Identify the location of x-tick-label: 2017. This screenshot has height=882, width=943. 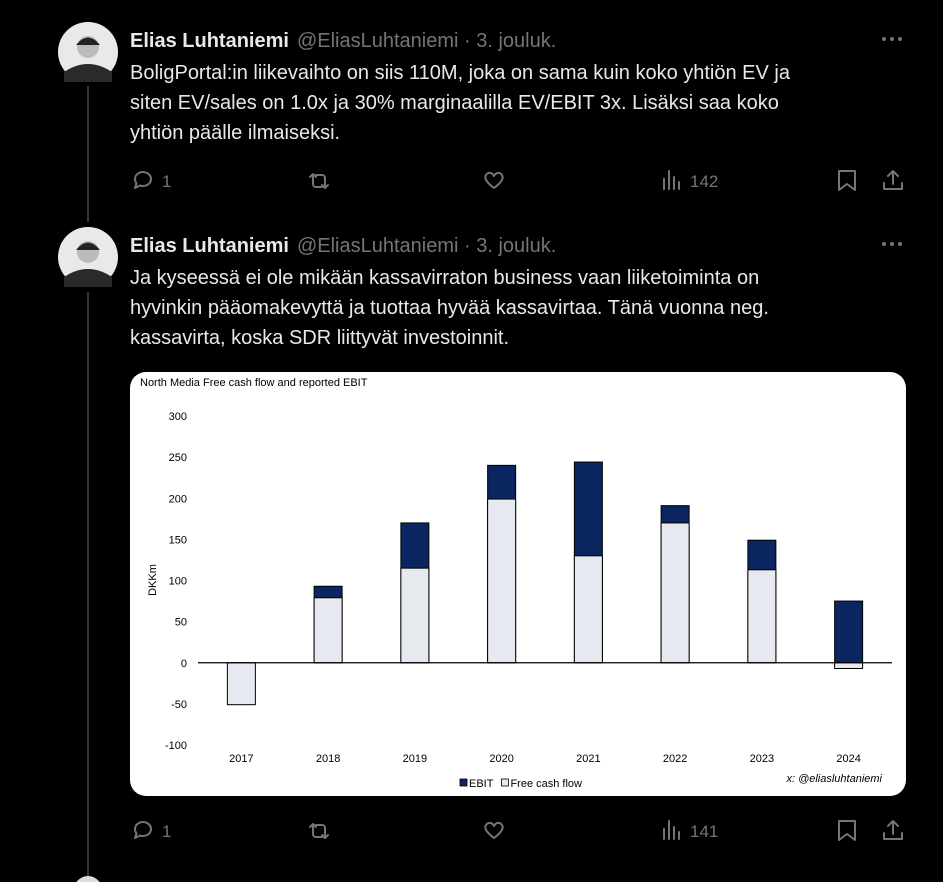
(241, 759).